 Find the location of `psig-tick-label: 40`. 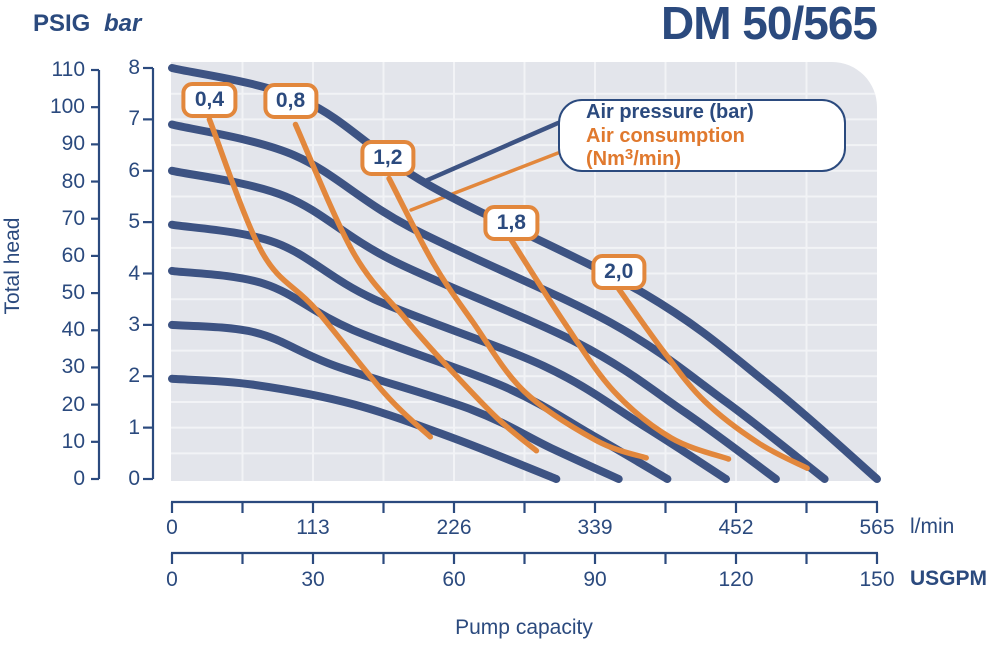

psig-tick-label: 40 is located at coordinates (73, 330).